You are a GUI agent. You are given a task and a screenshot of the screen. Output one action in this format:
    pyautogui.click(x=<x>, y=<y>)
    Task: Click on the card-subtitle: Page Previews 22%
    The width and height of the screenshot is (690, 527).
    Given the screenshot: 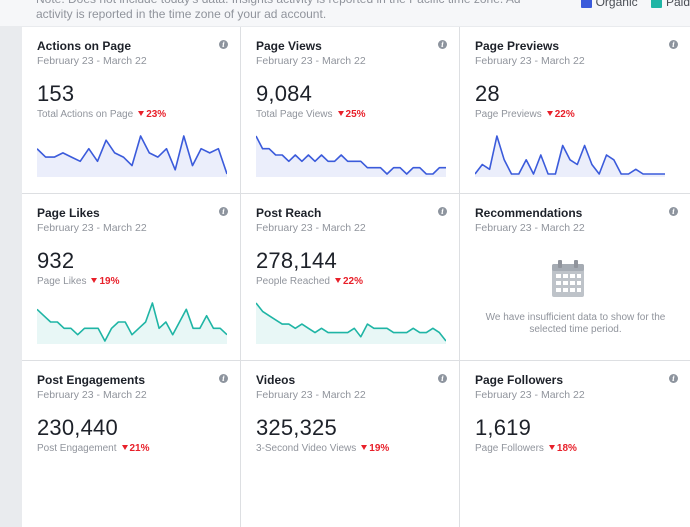 What is the action you would take?
    pyautogui.click(x=525, y=114)
    